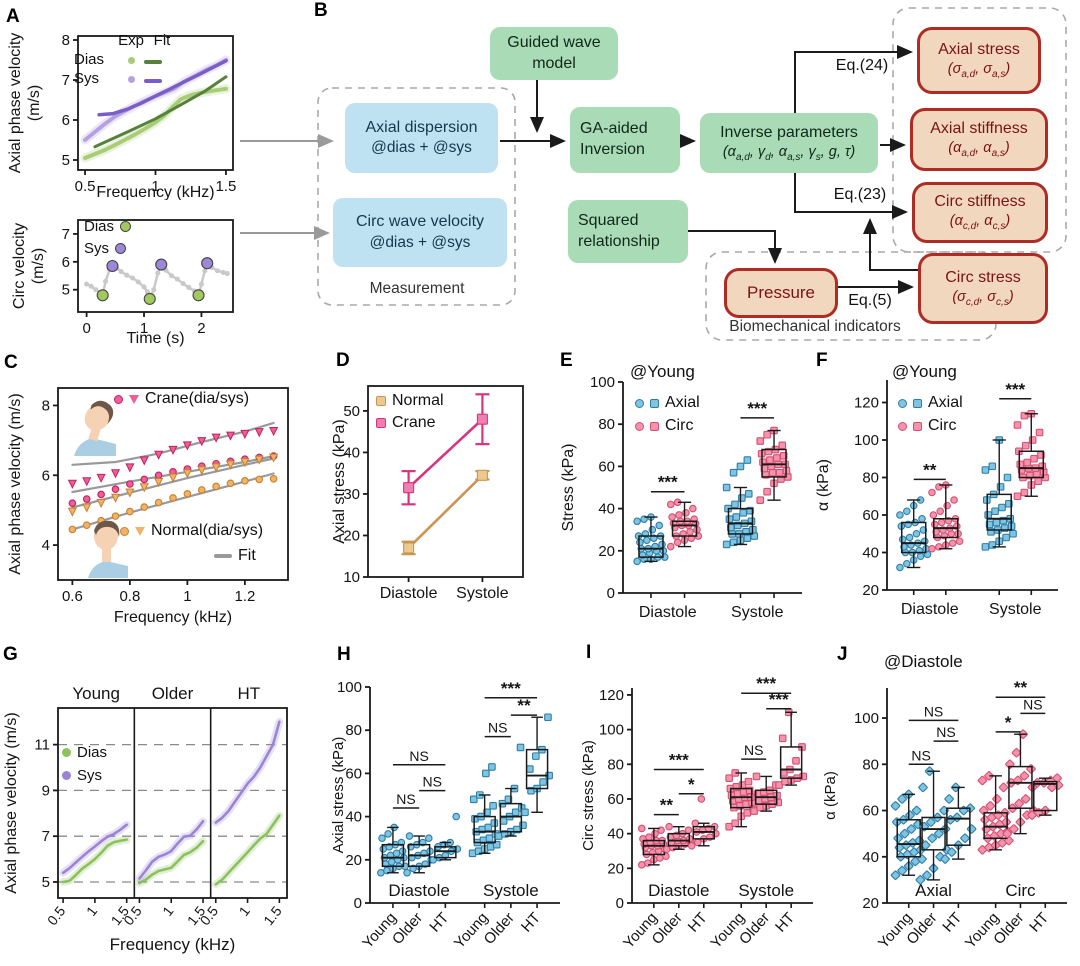 The width and height of the screenshot is (1080, 966). I want to click on measurement-dashed-box, so click(416, 196).